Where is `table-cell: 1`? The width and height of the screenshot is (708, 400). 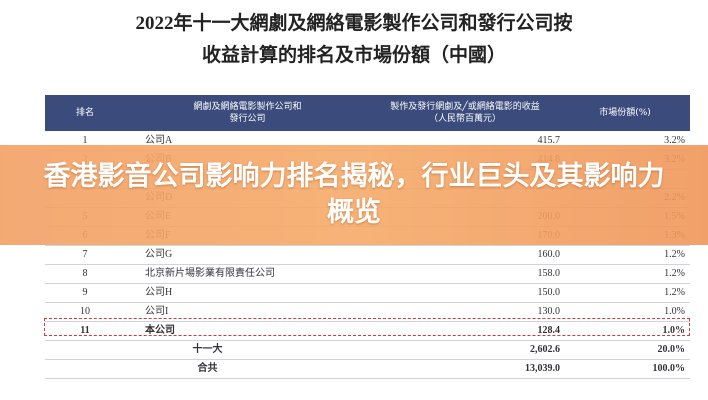 table-cell: 1 is located at coordinates (85, 140).